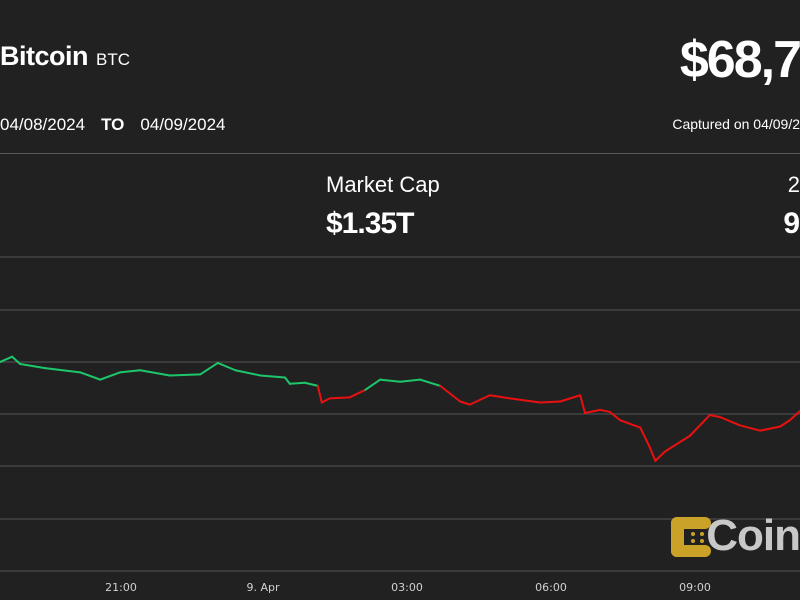 This screenshot has height=600, width=800. What do you see at coordinates (183, 124) in the screenshot?
I see `date-to: 04/09/2024` at bounding box center [183, 124].